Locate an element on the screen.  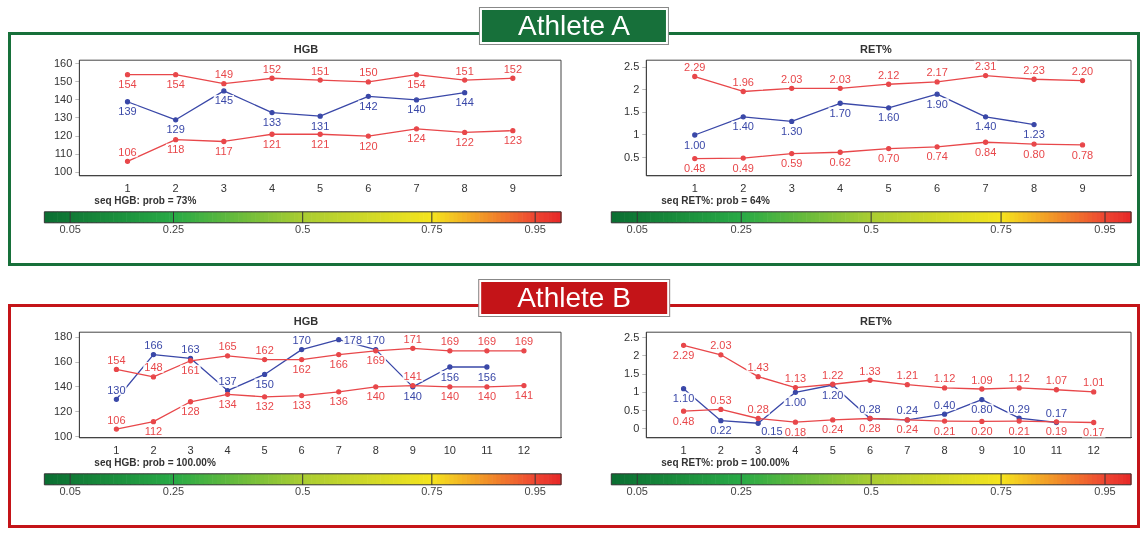
data-label: 137 is located at coordinates (227, 381).